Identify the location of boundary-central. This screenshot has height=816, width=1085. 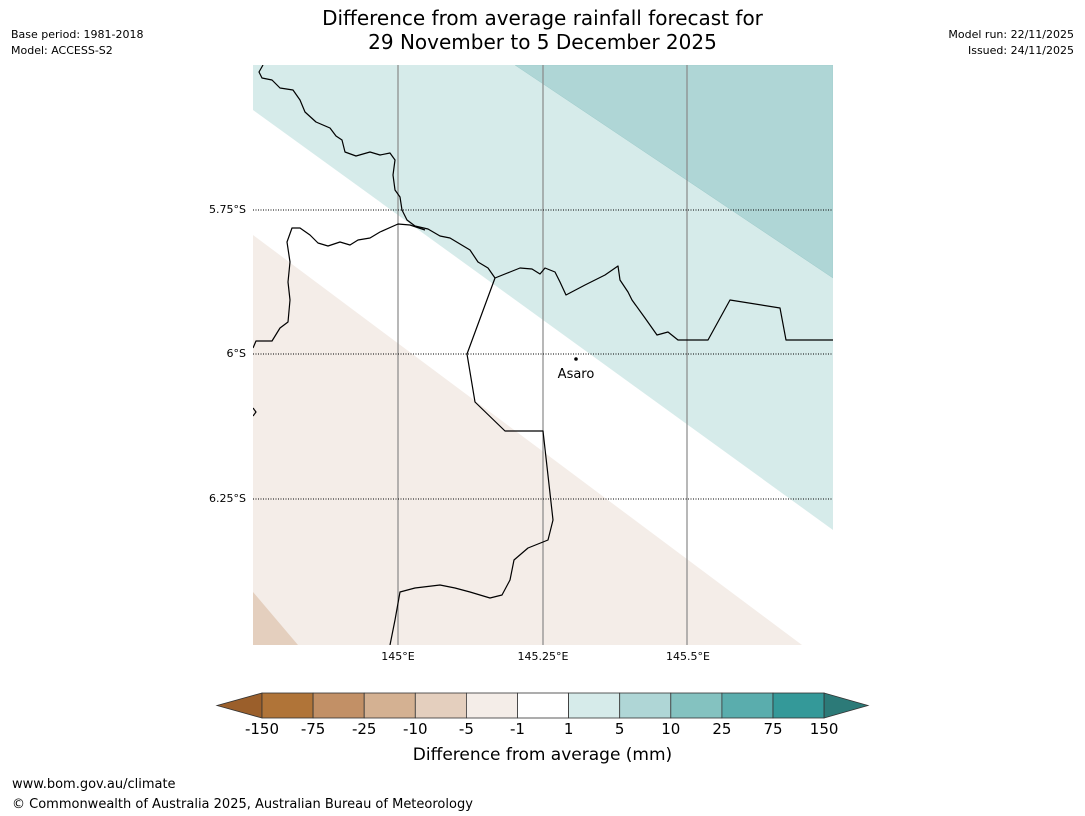
(339, 286).